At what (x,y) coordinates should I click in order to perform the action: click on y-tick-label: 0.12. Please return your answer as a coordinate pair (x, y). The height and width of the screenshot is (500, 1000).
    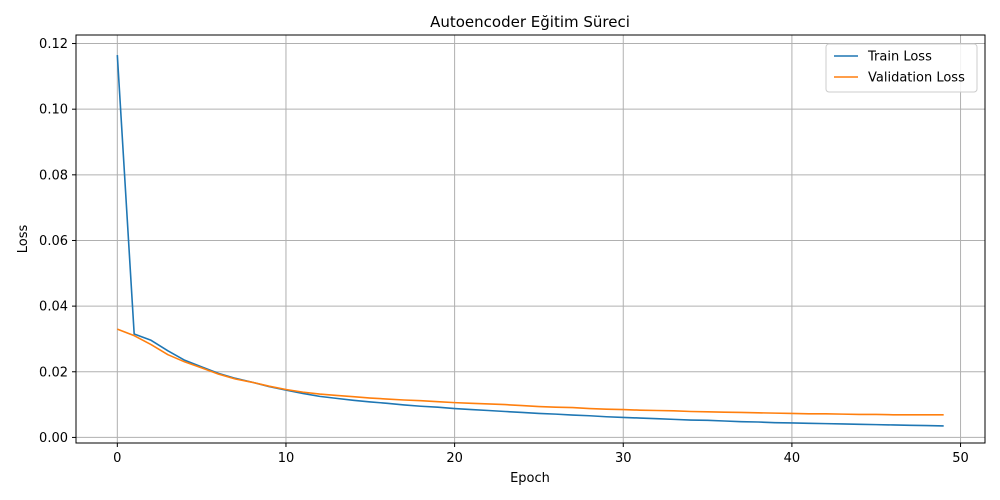
    Looking at the image, I should click on (53, 44).